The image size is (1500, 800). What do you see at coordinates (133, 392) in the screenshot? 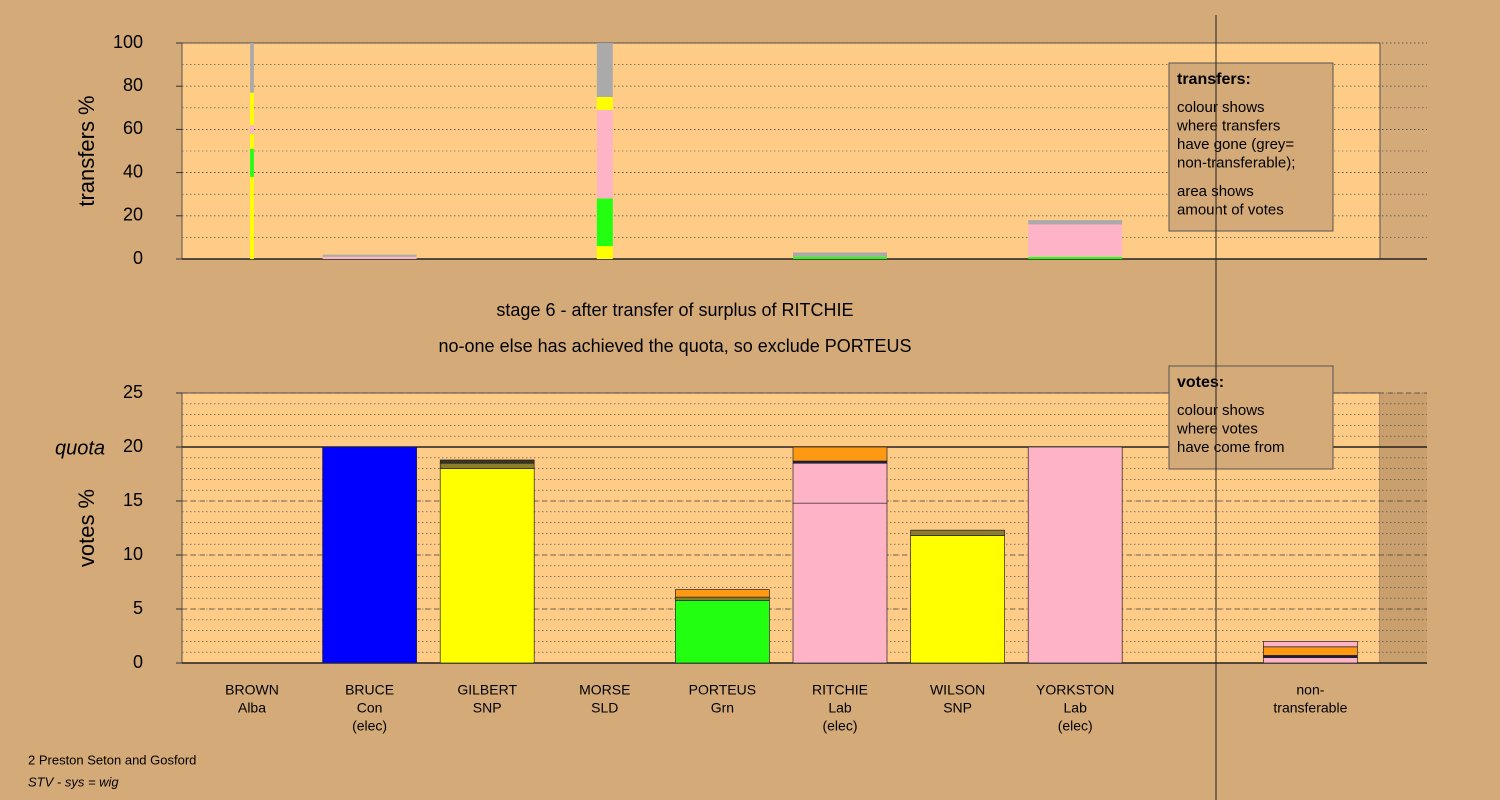
I see `y-tick-label: 25` at bounding box center [133, 392].